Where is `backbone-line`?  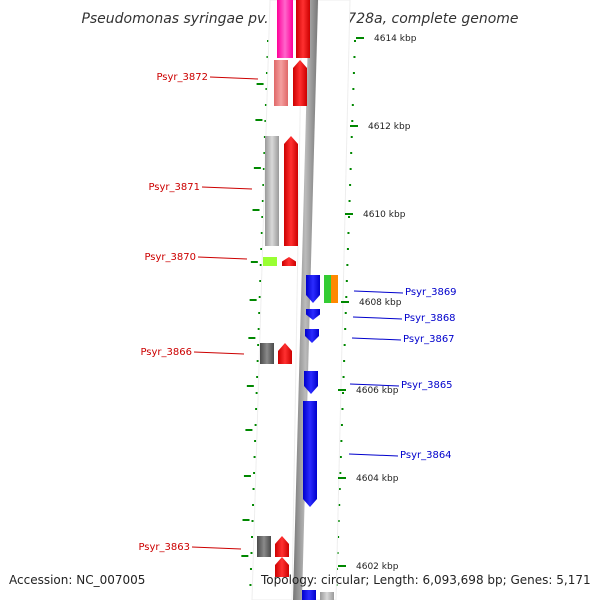
backbone-line is located at coordinates (305, 300).